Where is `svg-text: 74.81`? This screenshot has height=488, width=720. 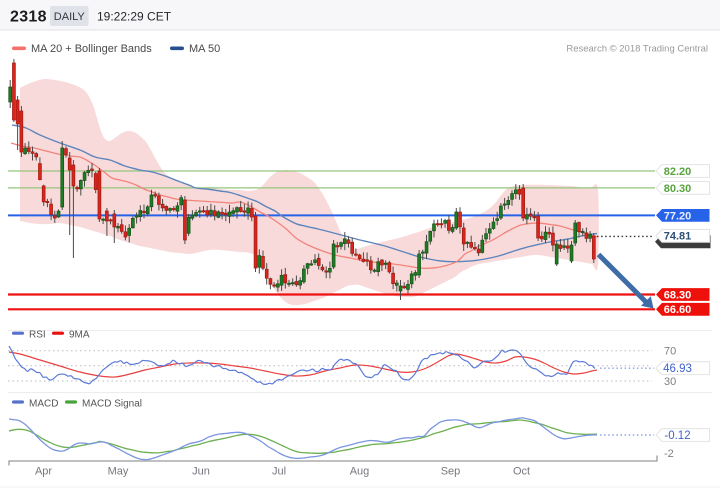
svg-text: 74.81 is located at coordinates (678, 237).